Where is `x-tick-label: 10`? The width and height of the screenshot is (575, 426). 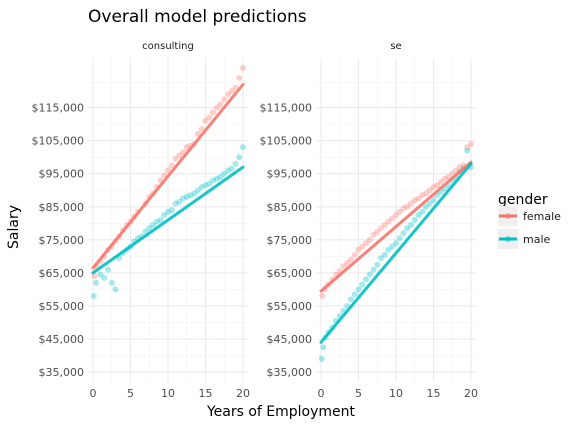
x-tick-label: 10 is located at coordinates (396, 393).